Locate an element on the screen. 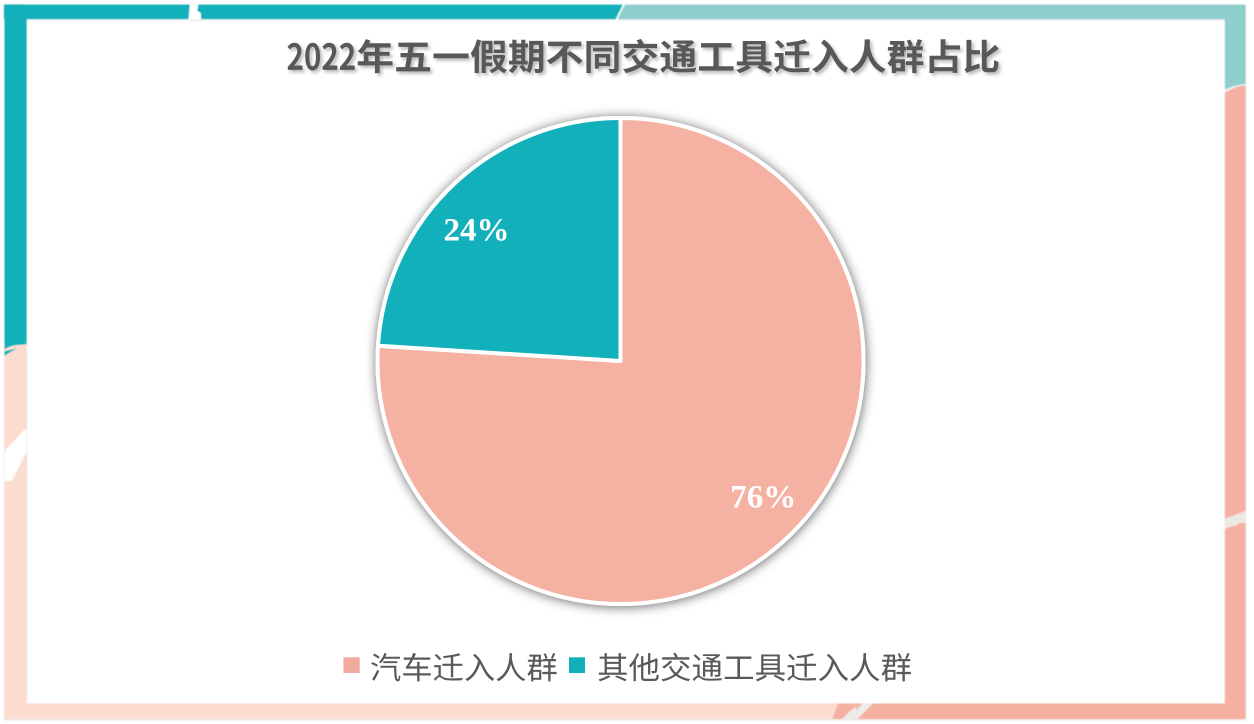 Image resolution: width=1254 pixels, height=724 pixels. svg-text: 24% is located at coordinates (477, 231).